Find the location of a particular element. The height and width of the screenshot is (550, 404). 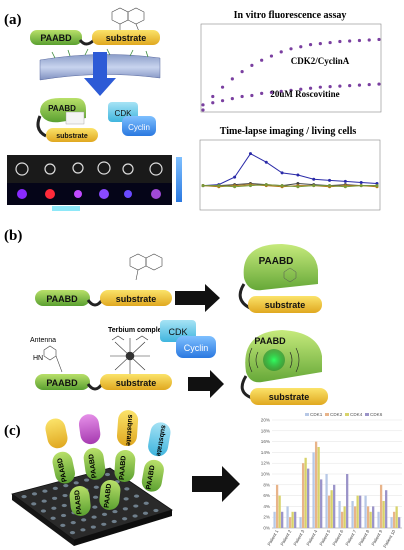

chart2-title: Time-lapse imaging / living cells is located at coordinates (288, 131).